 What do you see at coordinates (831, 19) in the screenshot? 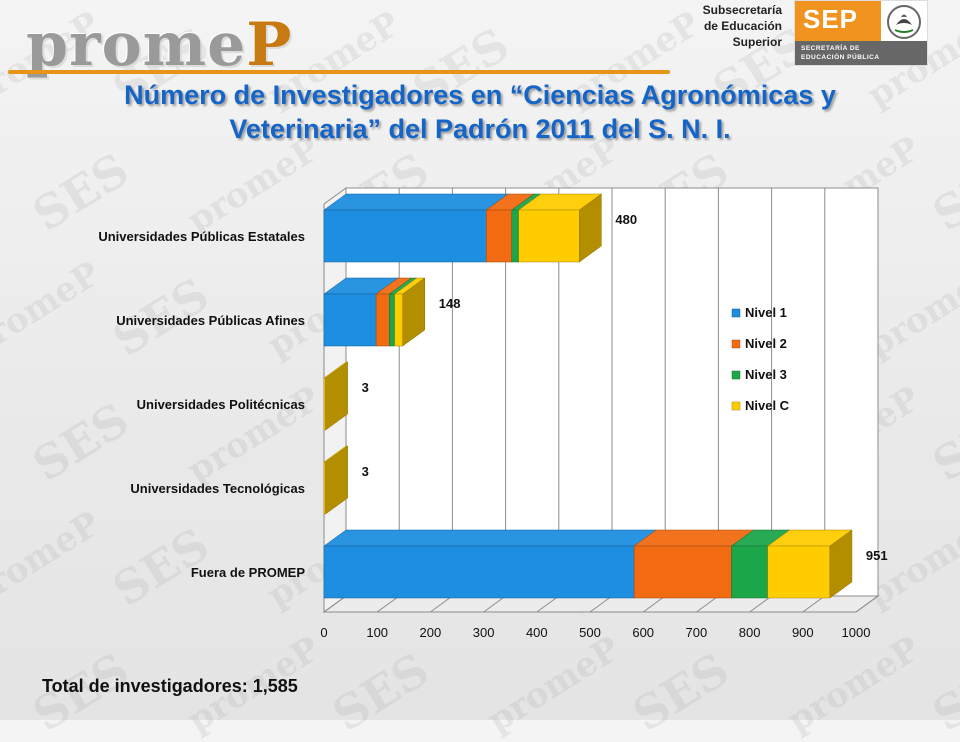
I see `sep-logo-text: SEP` at bounding box center [831, 19].